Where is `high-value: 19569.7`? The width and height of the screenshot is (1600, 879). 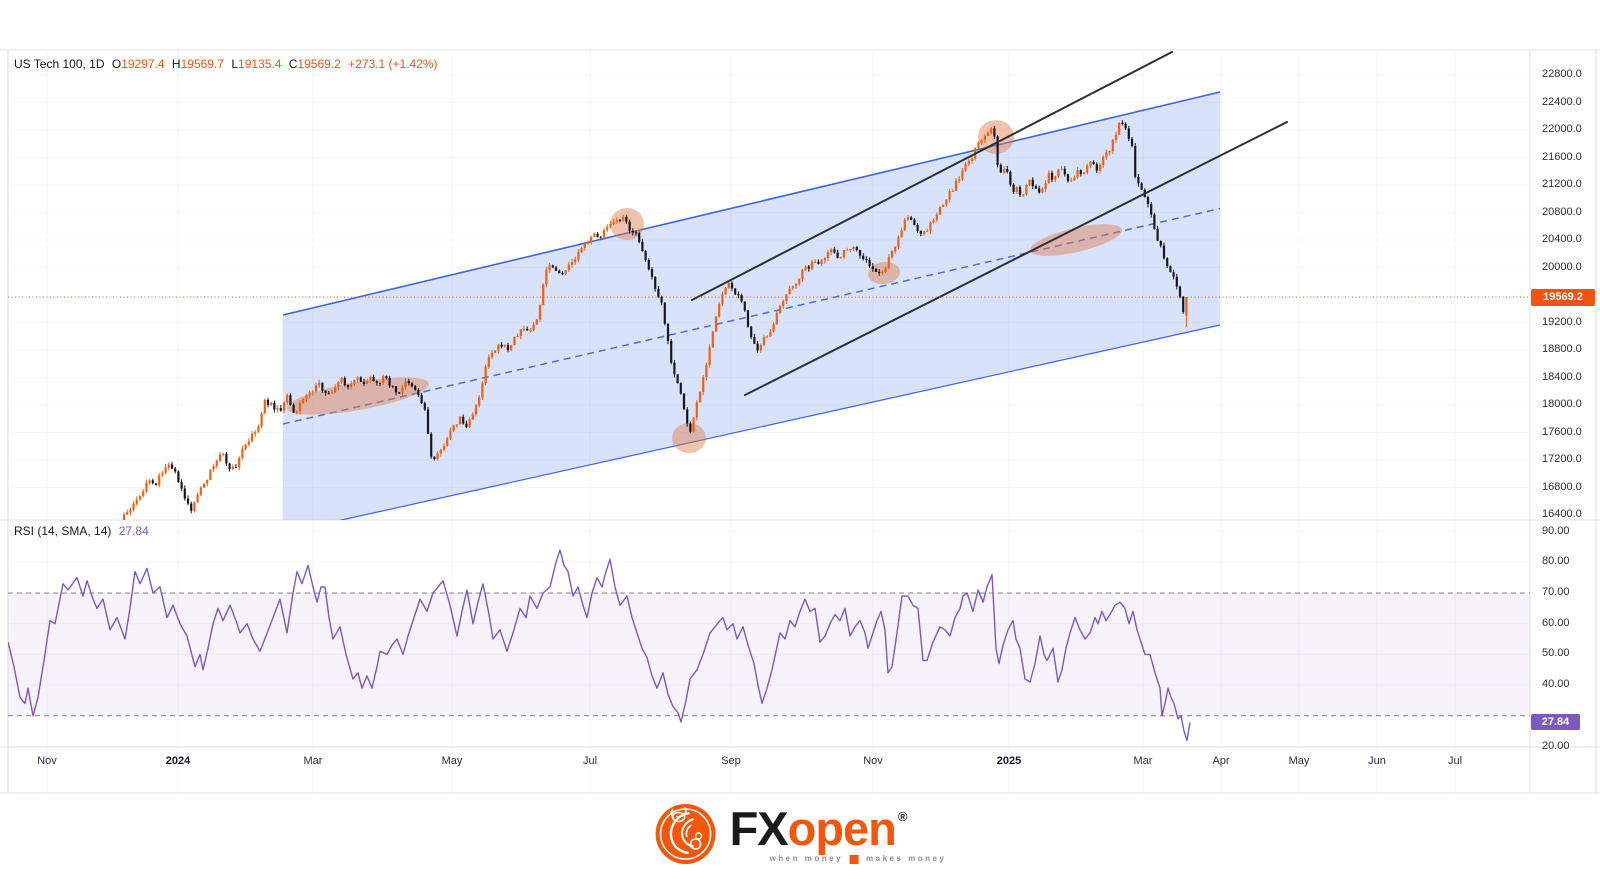
high-value: 19569.7 is located at coordinates (202, 64).